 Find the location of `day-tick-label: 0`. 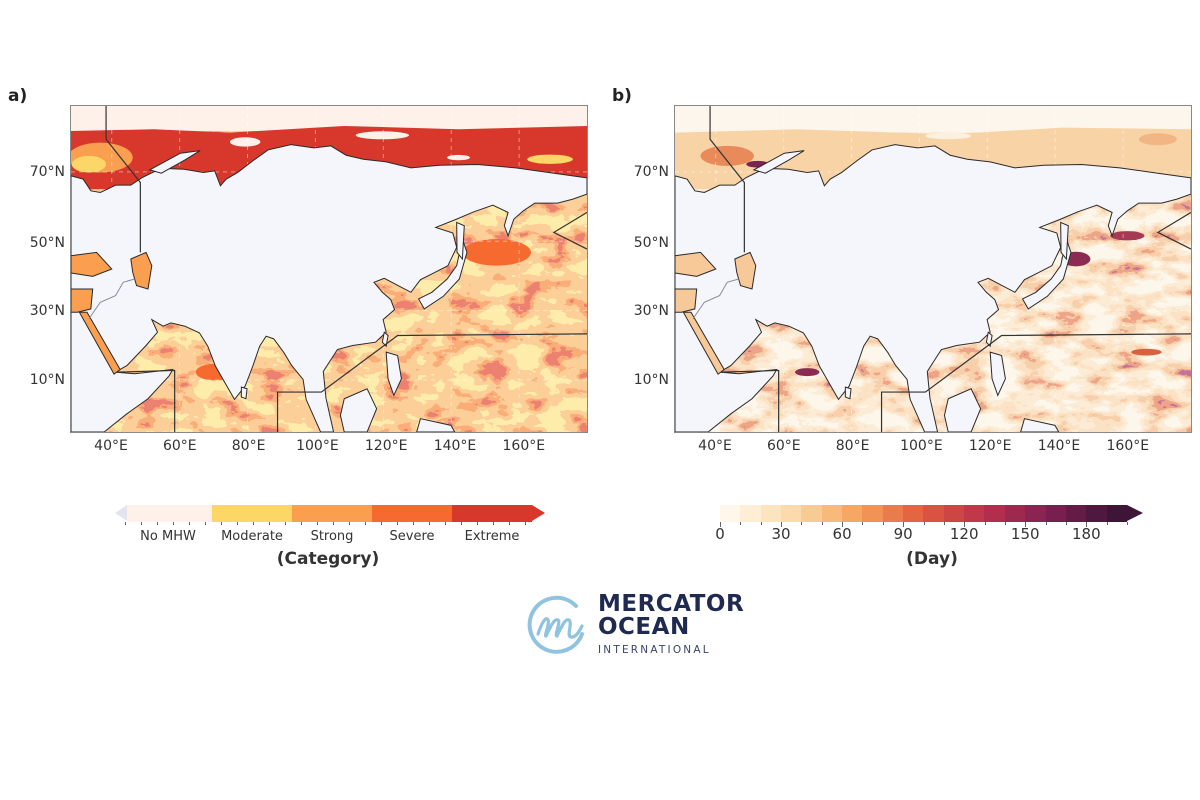

day-tick-label: 0 is located at coordinates (720, 534).